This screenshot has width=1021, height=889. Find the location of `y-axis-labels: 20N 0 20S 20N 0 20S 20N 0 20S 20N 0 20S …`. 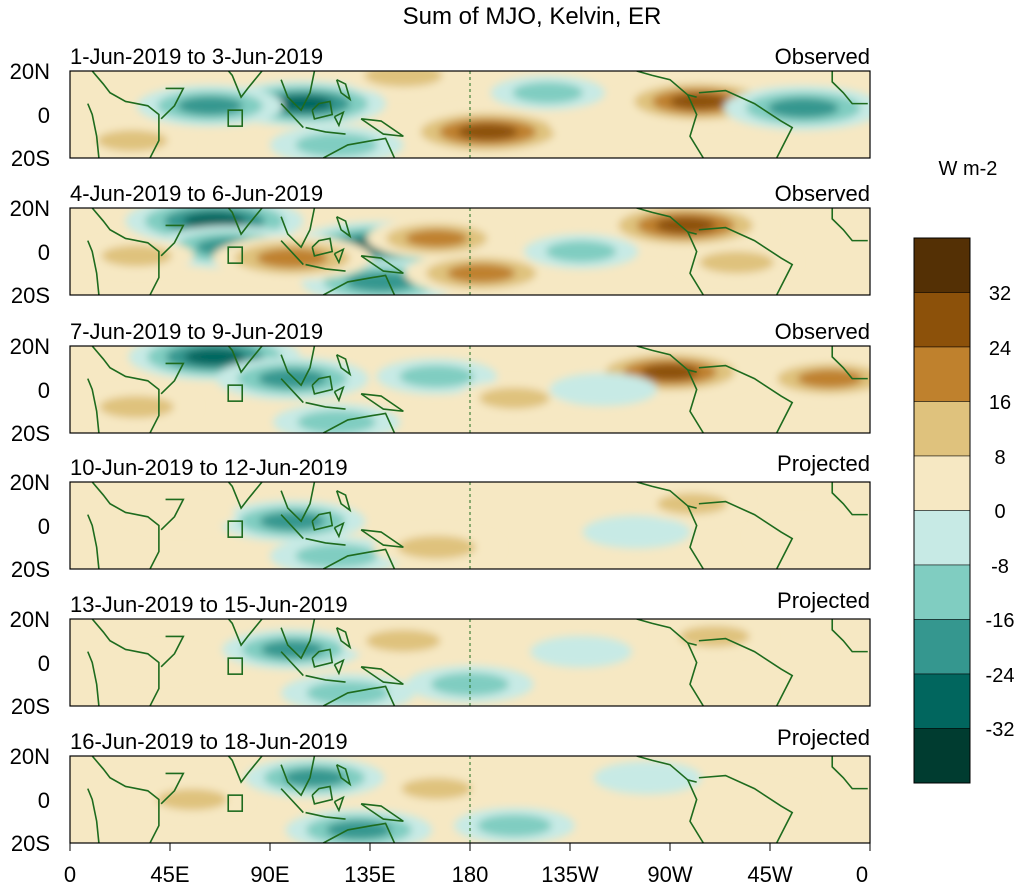

y-axis-labels: 20N 0 20S 20N 0 20S 20N 0 20S 20N 0 20S … is located at coordinates (30, 457).